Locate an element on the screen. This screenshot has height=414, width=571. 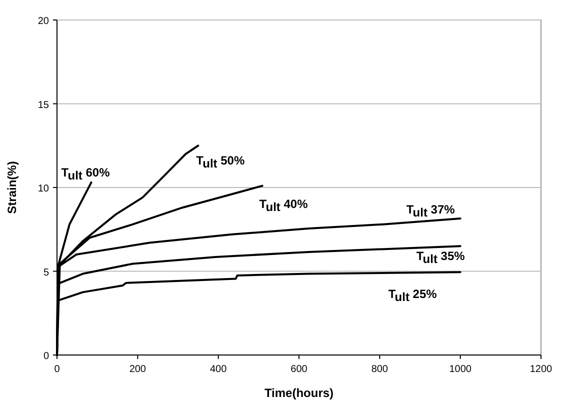
y-tick-label: 20 is located at coordinates (44, 21).